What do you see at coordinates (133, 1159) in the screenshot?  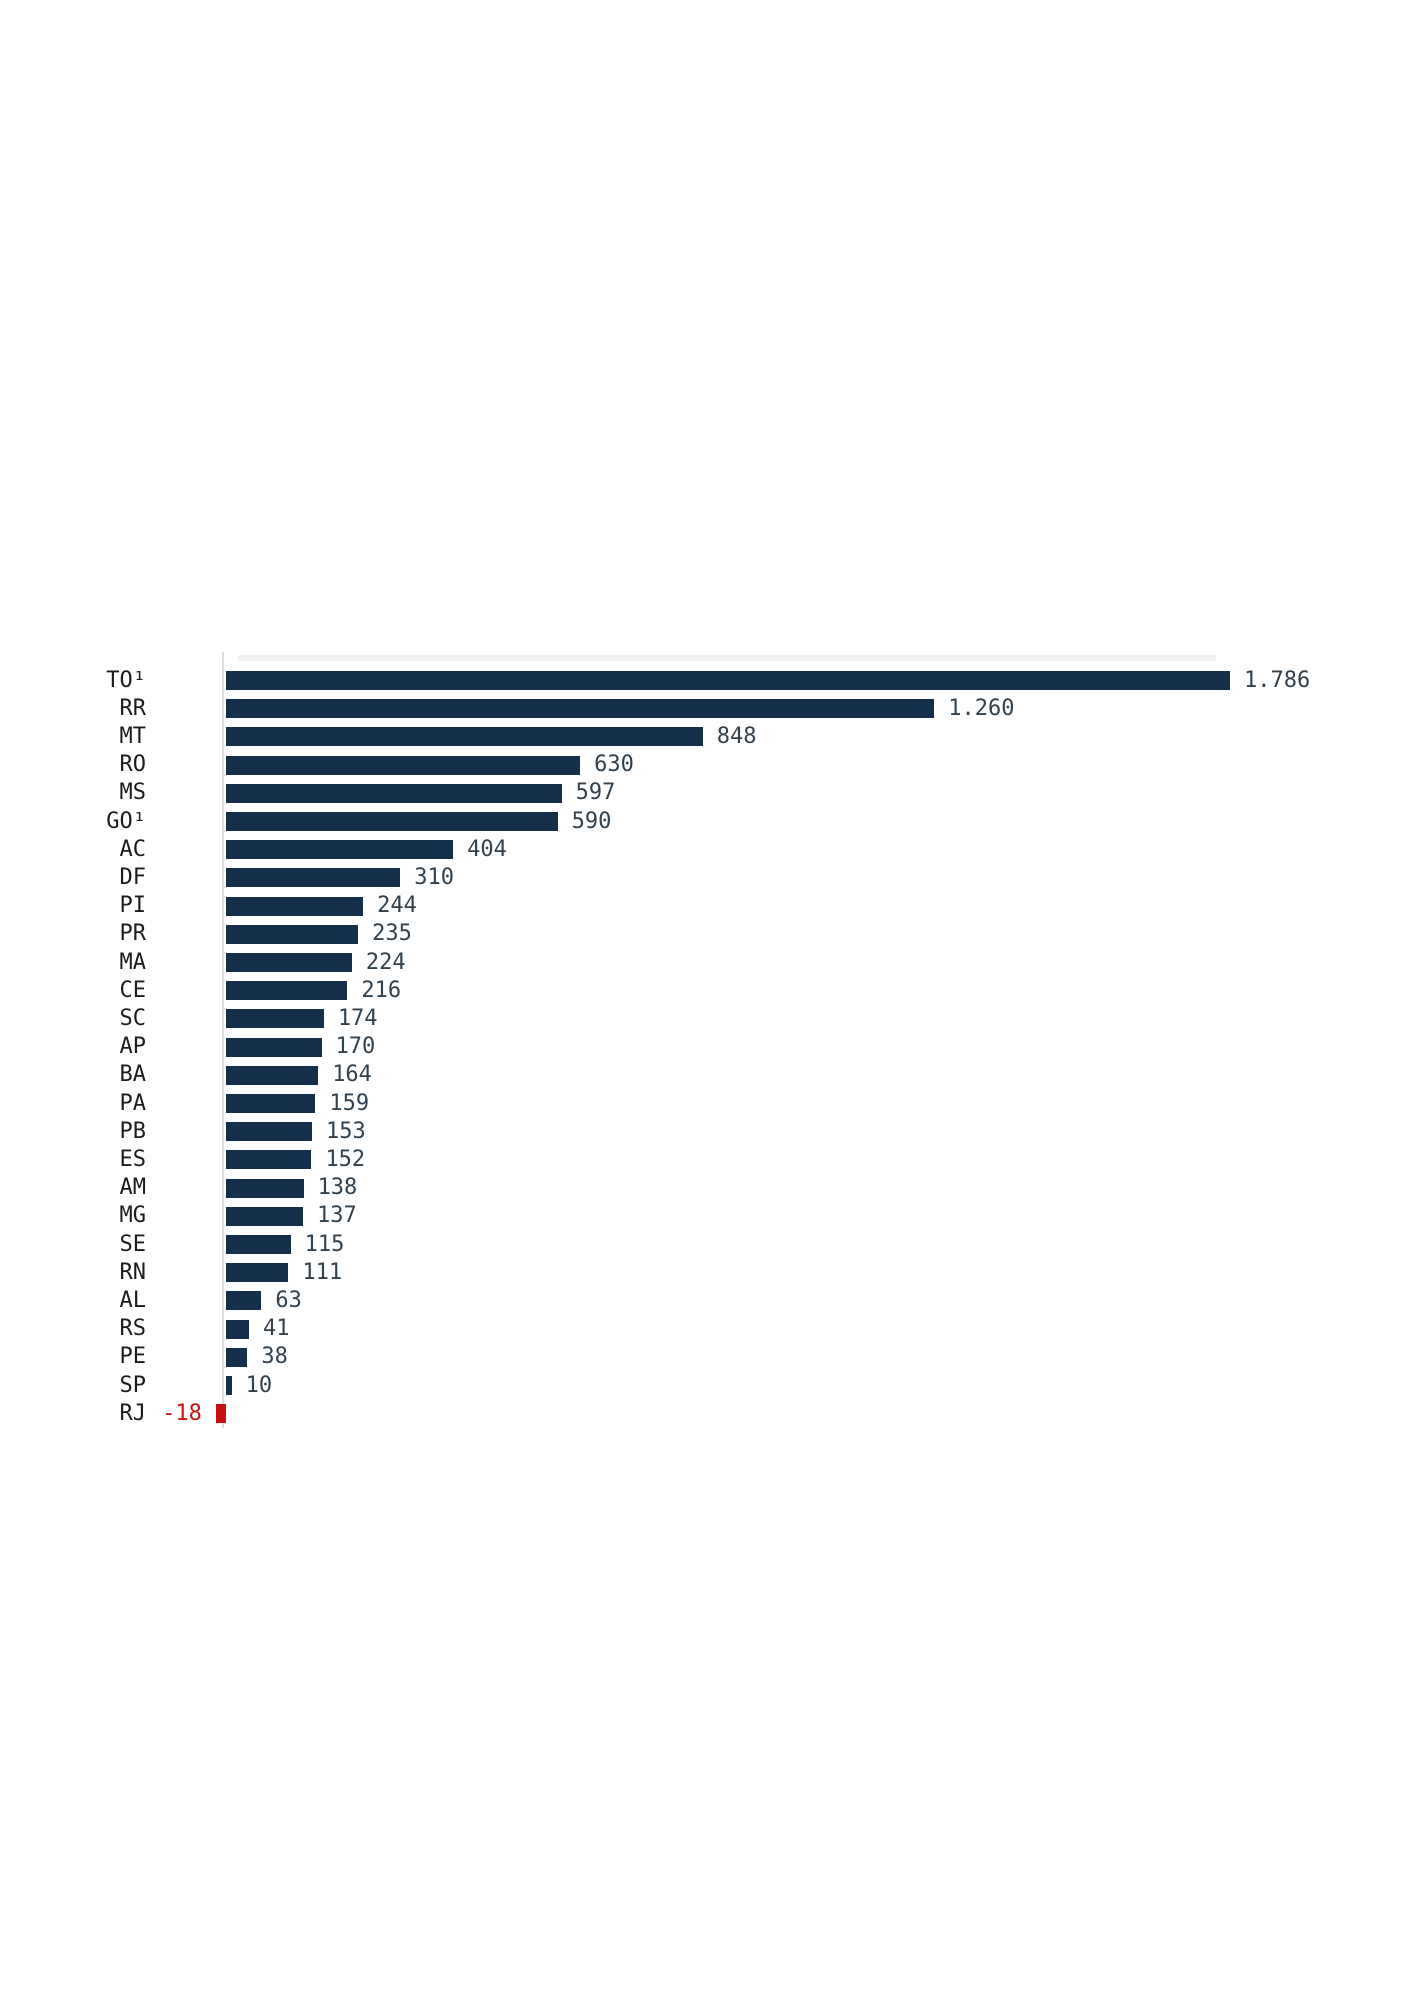 I see `category-label: ES` at bounding box center [133, 1159].